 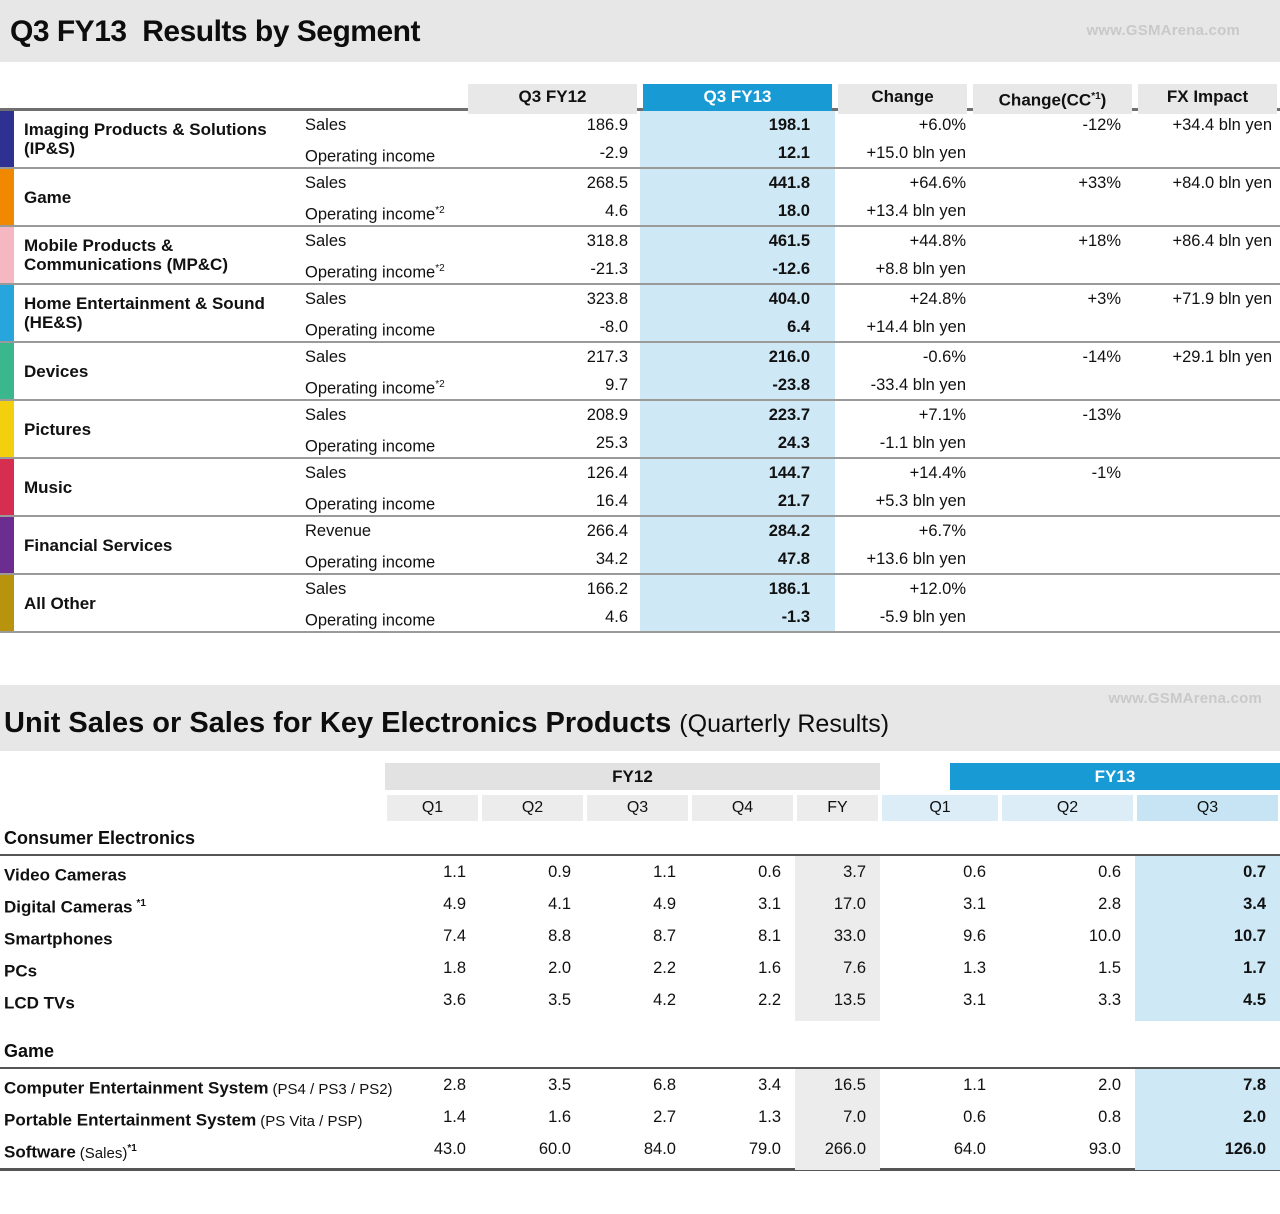 What do you see at coordinates (611, 443) in the screenshot?
I see `q3fy12-value: 25.3` at bounding box center [611, 443].